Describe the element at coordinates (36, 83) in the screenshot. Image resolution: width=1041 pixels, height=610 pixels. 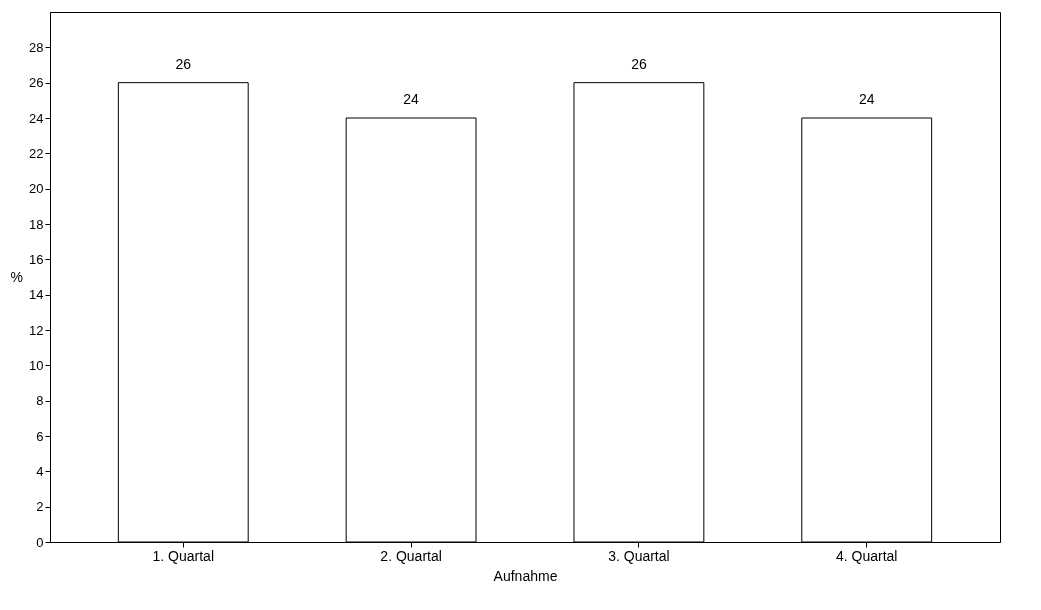
I see `y-tick-label: 26` at that location.